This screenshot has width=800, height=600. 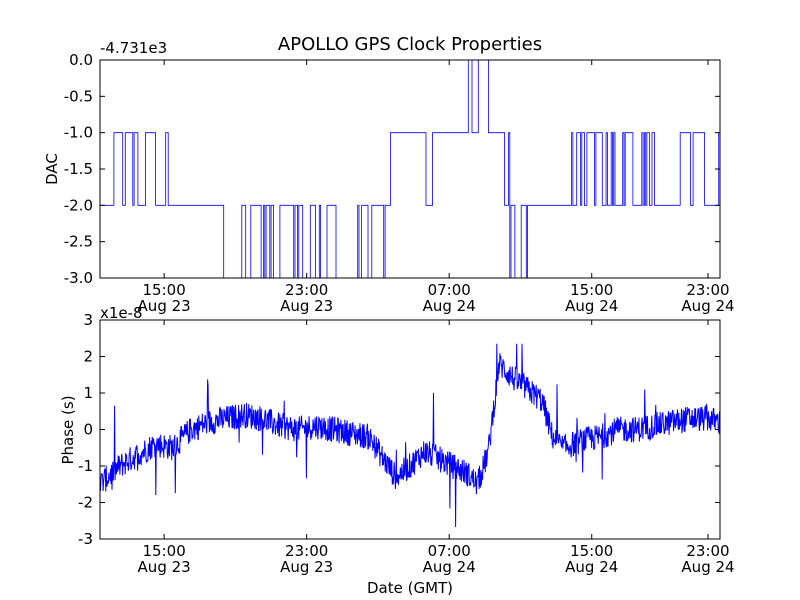 What do you see at coordinates (81, 60) in the screenshot?
I see `y-tick-label: 0.0` at bounding box center [81, 60].